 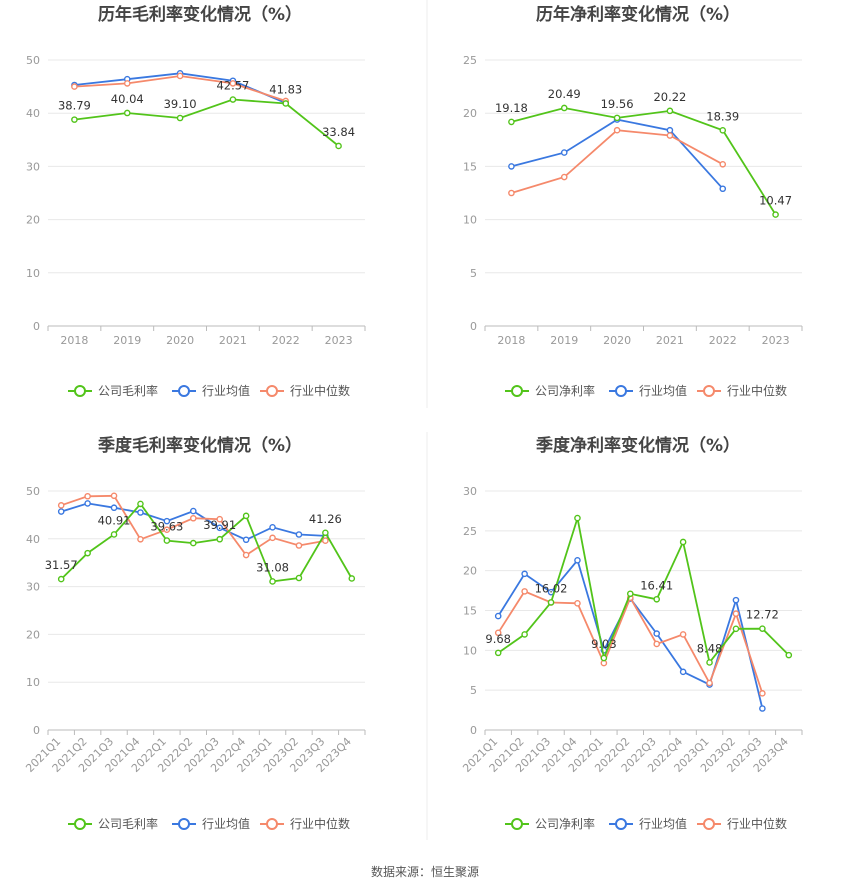 I want to click on data-label: 20.49, so click(x=564, y=94).